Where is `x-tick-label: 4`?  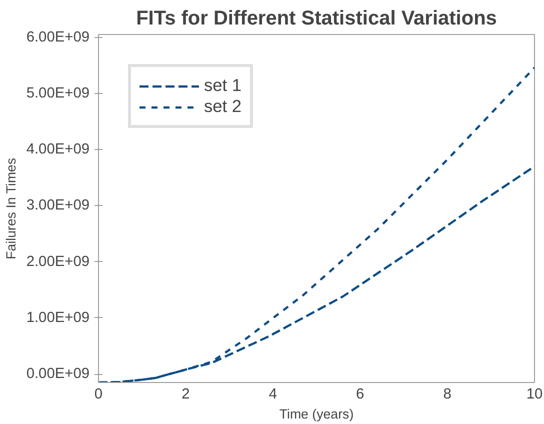 x-tick-label: 4 is located at coordinates (272, 394).